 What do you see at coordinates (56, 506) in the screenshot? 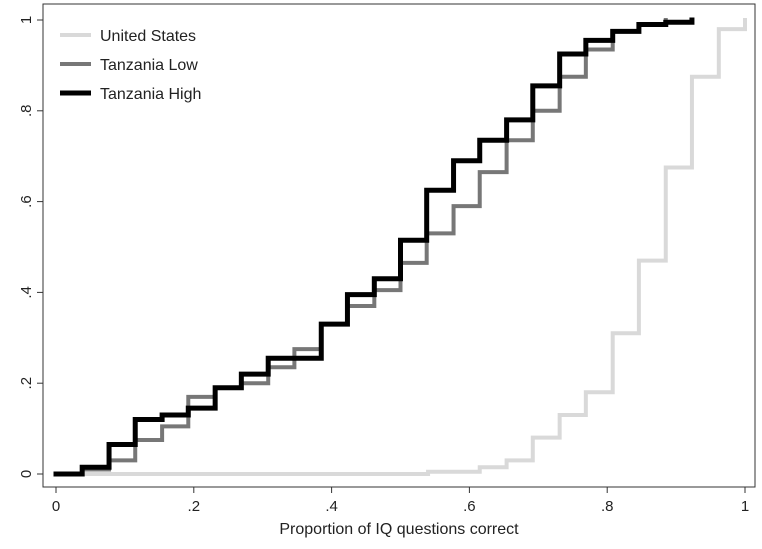
I see `x-tick-label: 0` at bounding box center [56, 506].